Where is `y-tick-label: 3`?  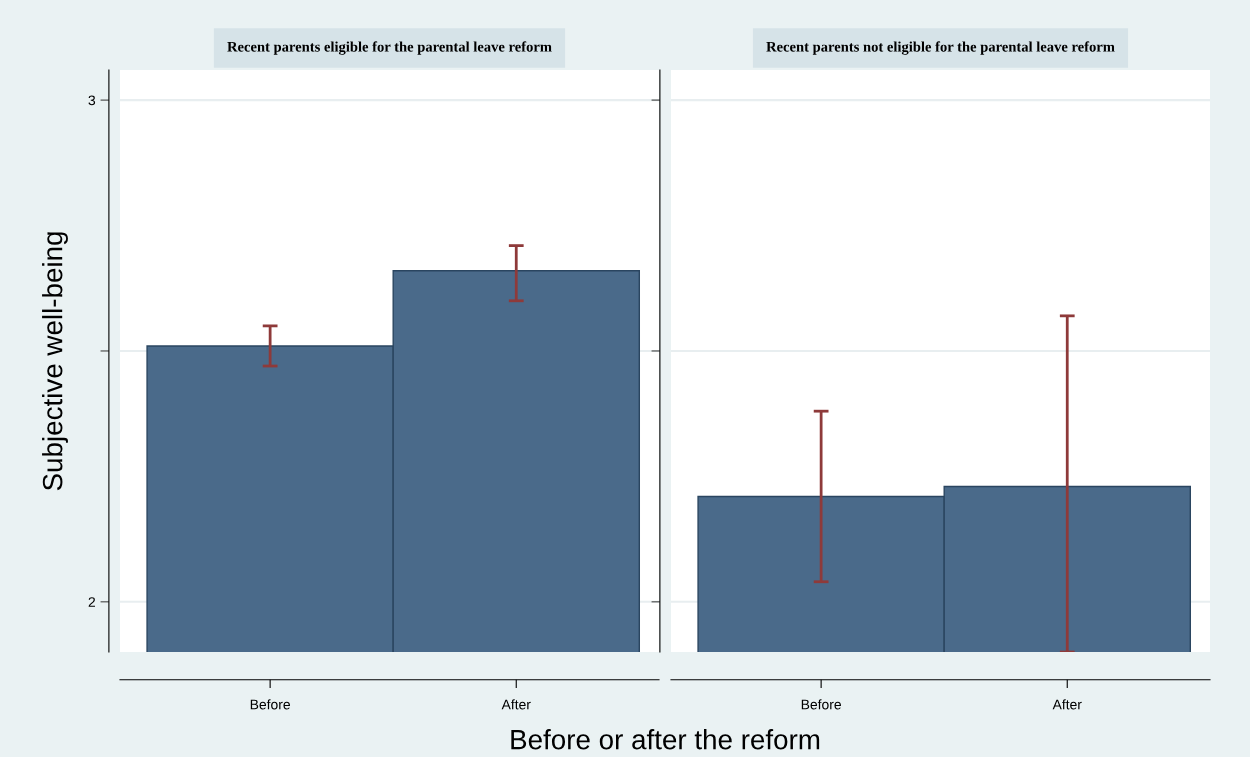
y-tick-label: 3 is located at coordinates (92, 100).